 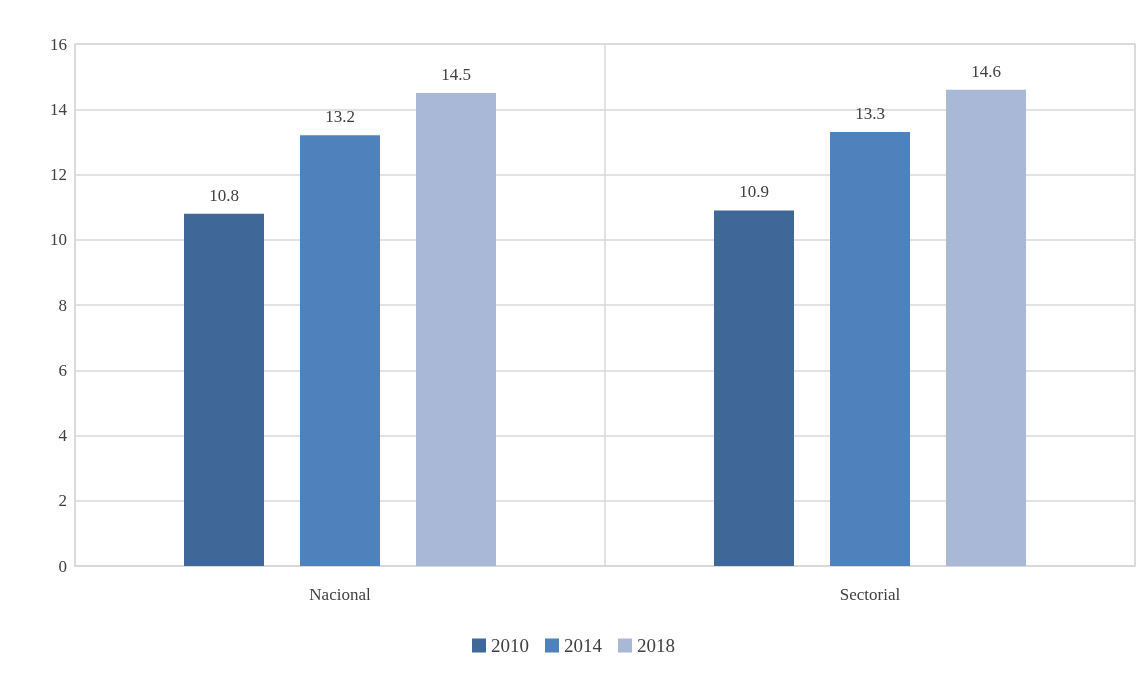 I want to click on x-tick-label: Nacional, so click(x=340, y=594).